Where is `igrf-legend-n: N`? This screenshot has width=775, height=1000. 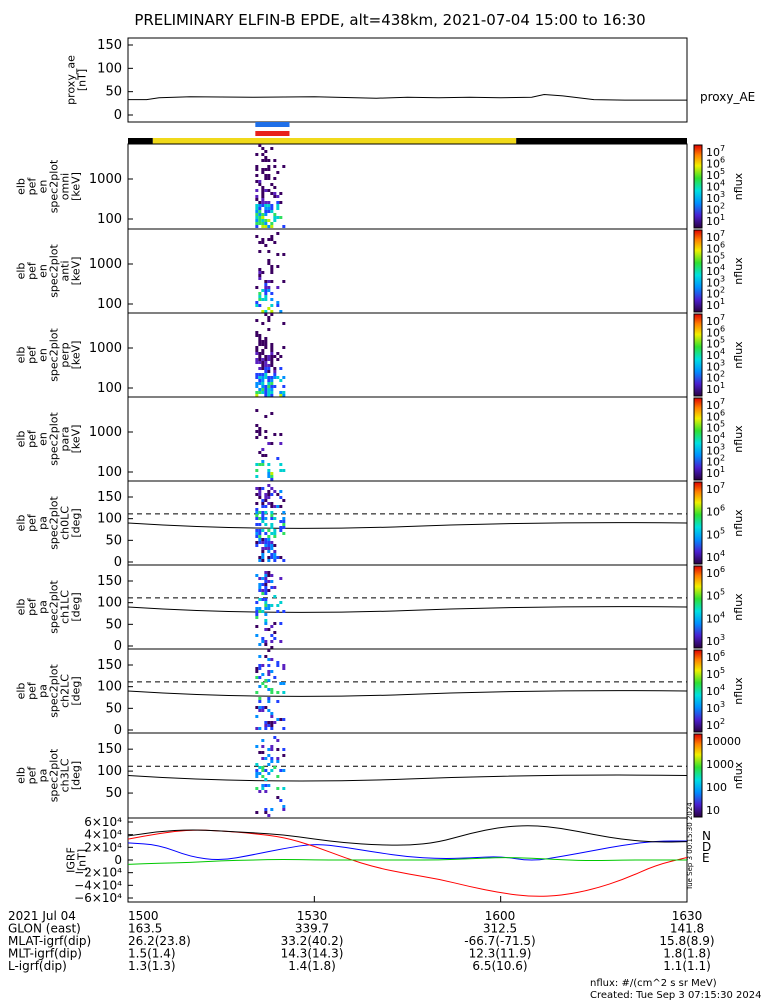 igrf-legend-n: N is located at coordinates (706, 836).